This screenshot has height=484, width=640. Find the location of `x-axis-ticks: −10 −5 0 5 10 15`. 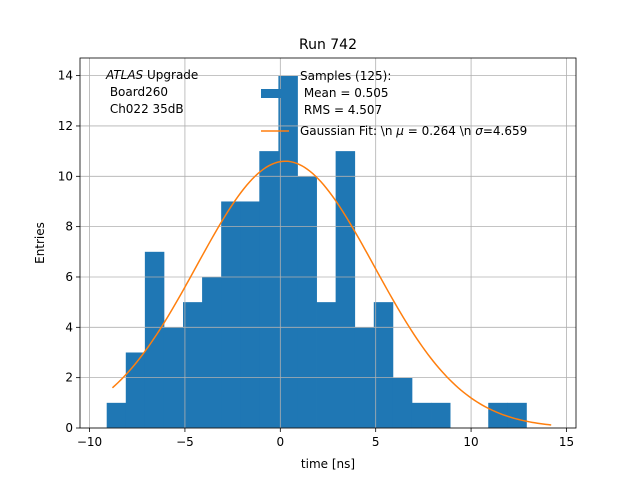

x-axis-ticks: −10 −5 0 5 10 15 is located at coordinates (325, 438).